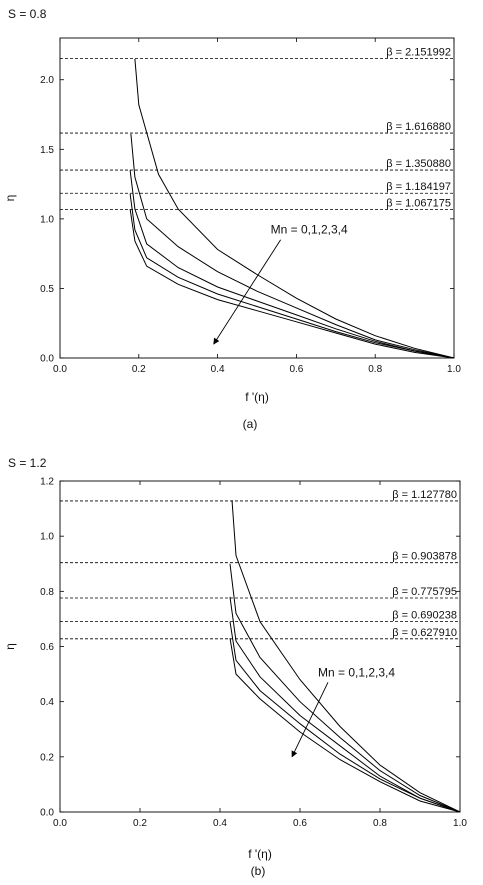 The image size is (483, 885). Describe the element at coordinates (424, 633) in the screenshot. I see `beta-label: β = 0.627910` at that location.